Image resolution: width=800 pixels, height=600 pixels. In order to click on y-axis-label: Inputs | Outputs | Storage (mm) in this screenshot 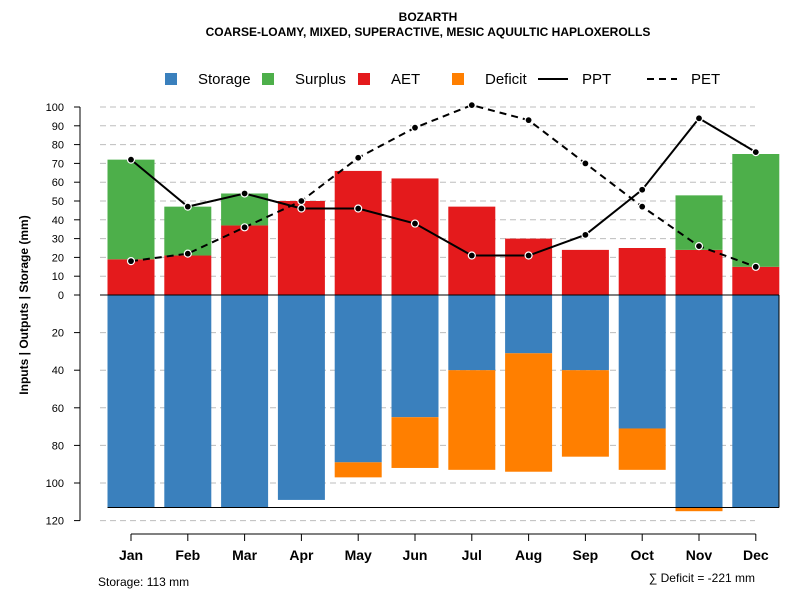, I will do `click(24, 304)`.